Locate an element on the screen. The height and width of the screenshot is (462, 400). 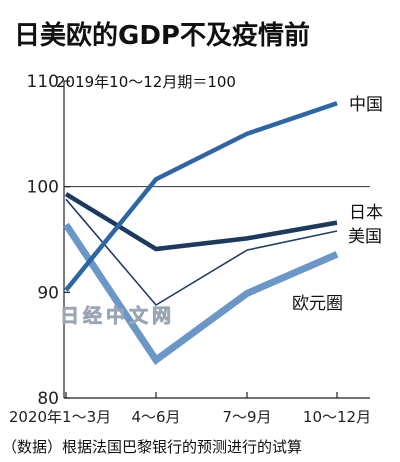
chart-subtitle: 2019年10～12月期＝100 is located at coordinates (146, 82).